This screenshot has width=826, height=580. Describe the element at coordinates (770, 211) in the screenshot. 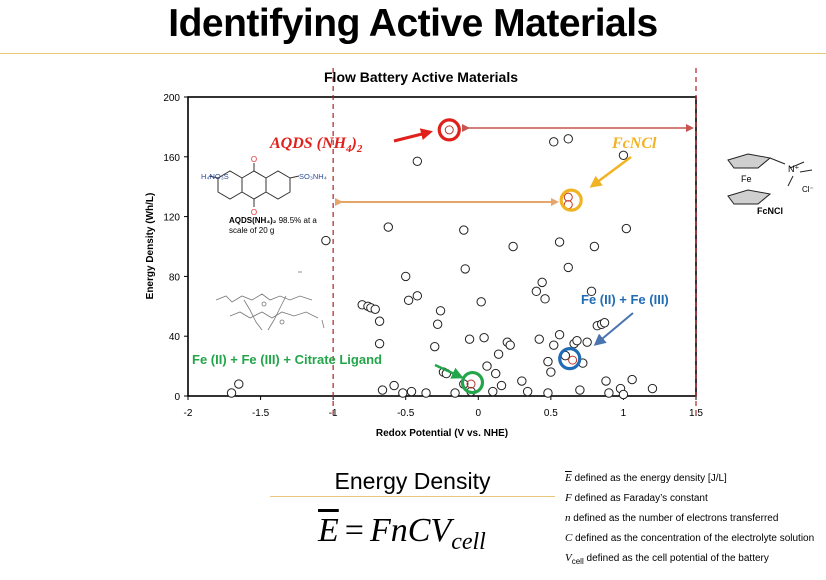

I see `fcncl-structure-name: FcNCl` at that location.